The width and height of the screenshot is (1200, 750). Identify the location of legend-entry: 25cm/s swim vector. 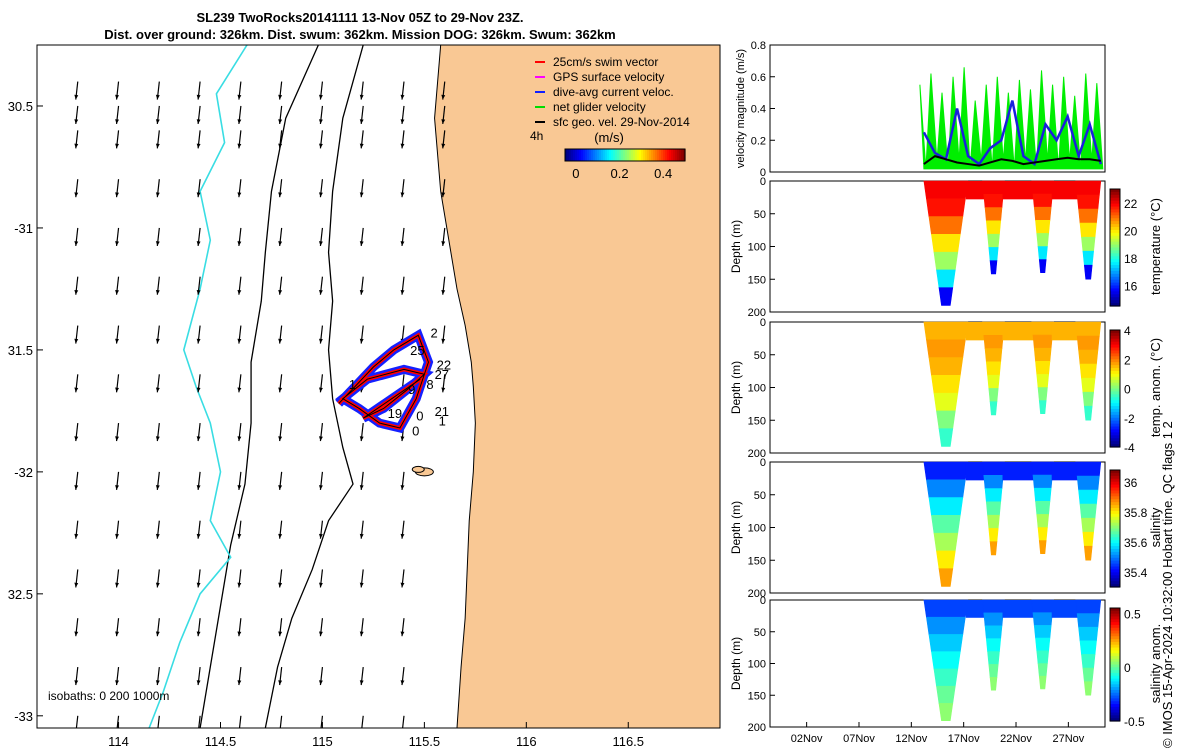
(605, 62).